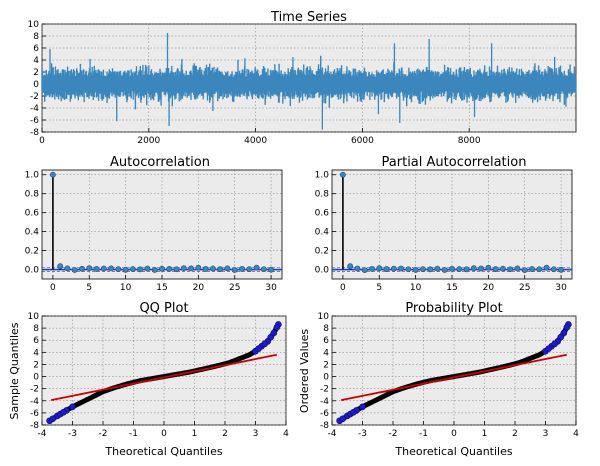  I want to click on prob-xtick-label: 0, so click(454, 434).